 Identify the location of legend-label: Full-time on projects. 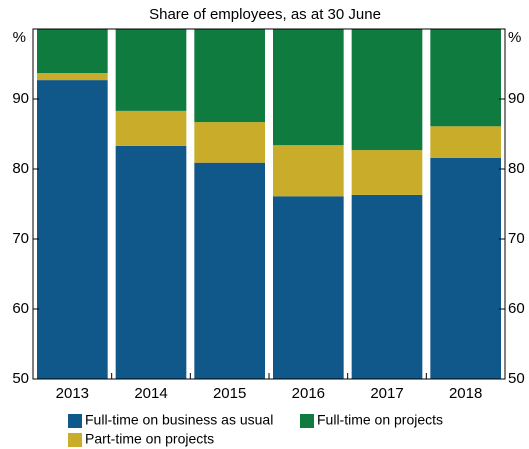
(380, 420).